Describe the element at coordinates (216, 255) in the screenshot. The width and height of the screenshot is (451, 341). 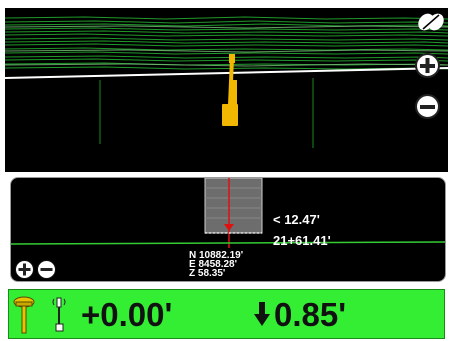
I see `northing-readout: N 10882.19'` at that location.